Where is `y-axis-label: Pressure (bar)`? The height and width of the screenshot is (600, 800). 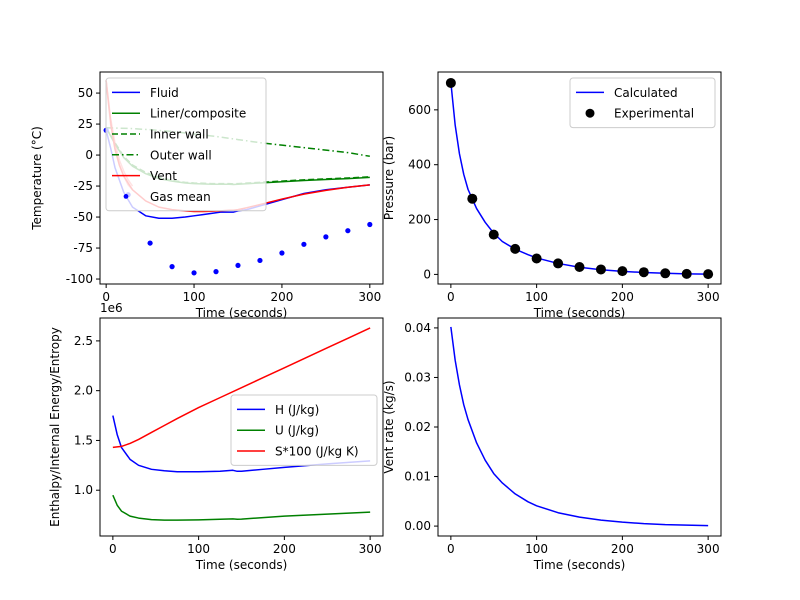 y-axis-label: Pressure (bar) is located at coordinates (389, 178).